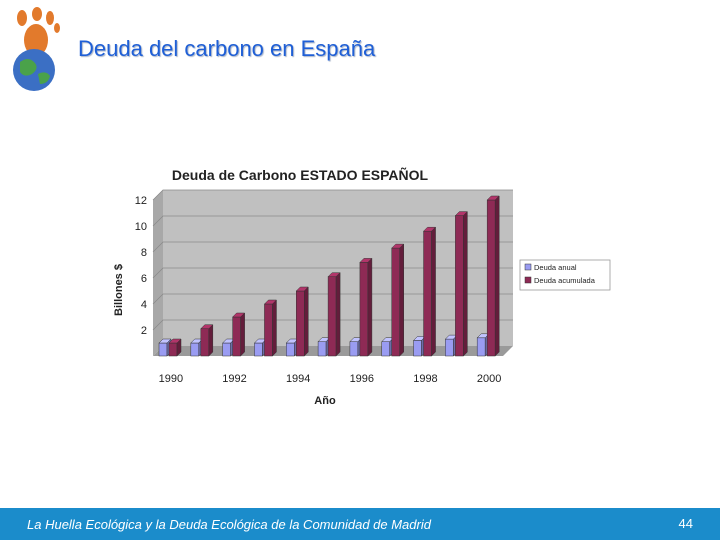  I want to click on legend-box, so click(565, 275).